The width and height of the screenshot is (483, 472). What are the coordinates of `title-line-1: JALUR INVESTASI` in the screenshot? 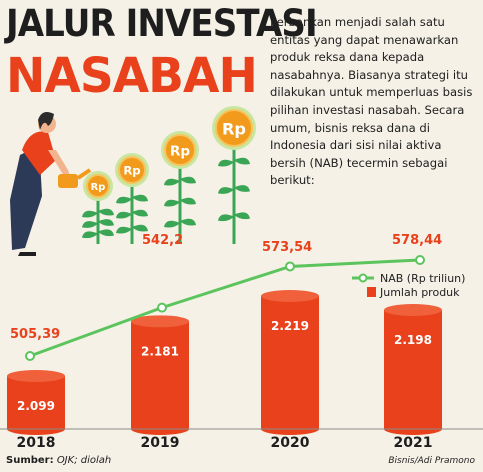 It's located at (162, 23).